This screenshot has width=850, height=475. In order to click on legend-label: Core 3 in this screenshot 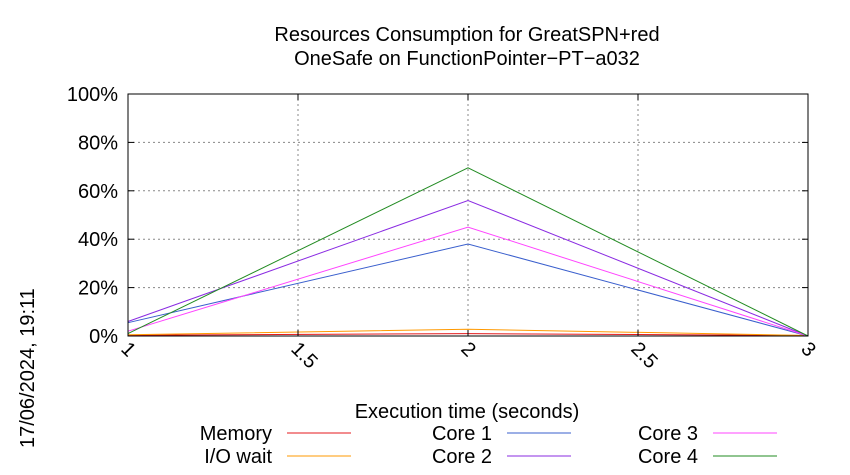, I will do `click(668, 434)`.